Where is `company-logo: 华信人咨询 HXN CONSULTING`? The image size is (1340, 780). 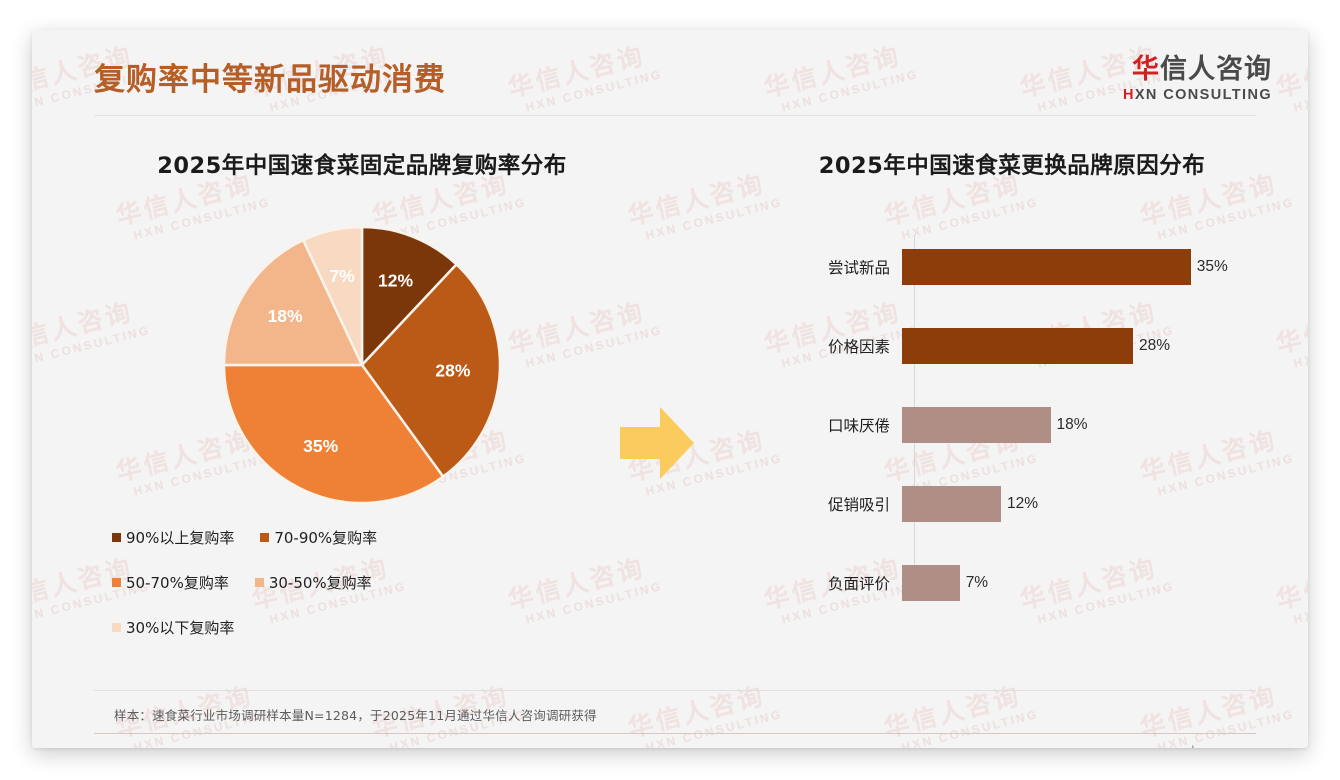
company-logo: 华信人咨询 HXN CONSULTING is located at coordinates (1197, 78).